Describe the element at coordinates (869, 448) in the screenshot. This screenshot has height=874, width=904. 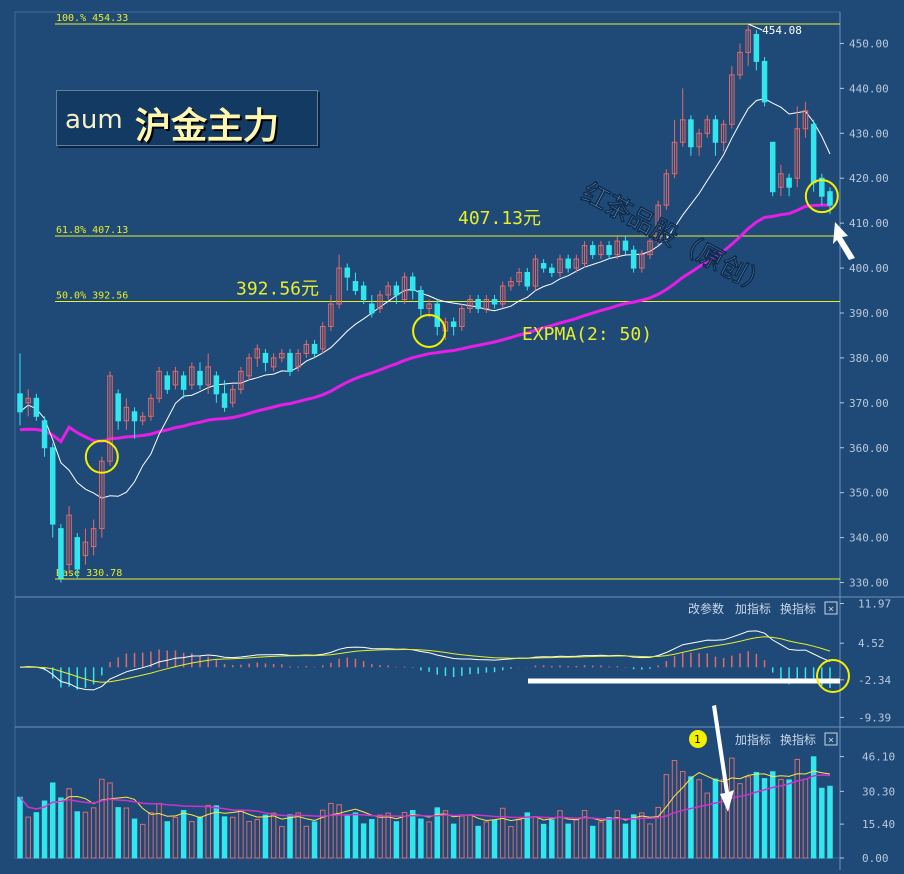
I see `y-tick-label: 360.00` at that location.